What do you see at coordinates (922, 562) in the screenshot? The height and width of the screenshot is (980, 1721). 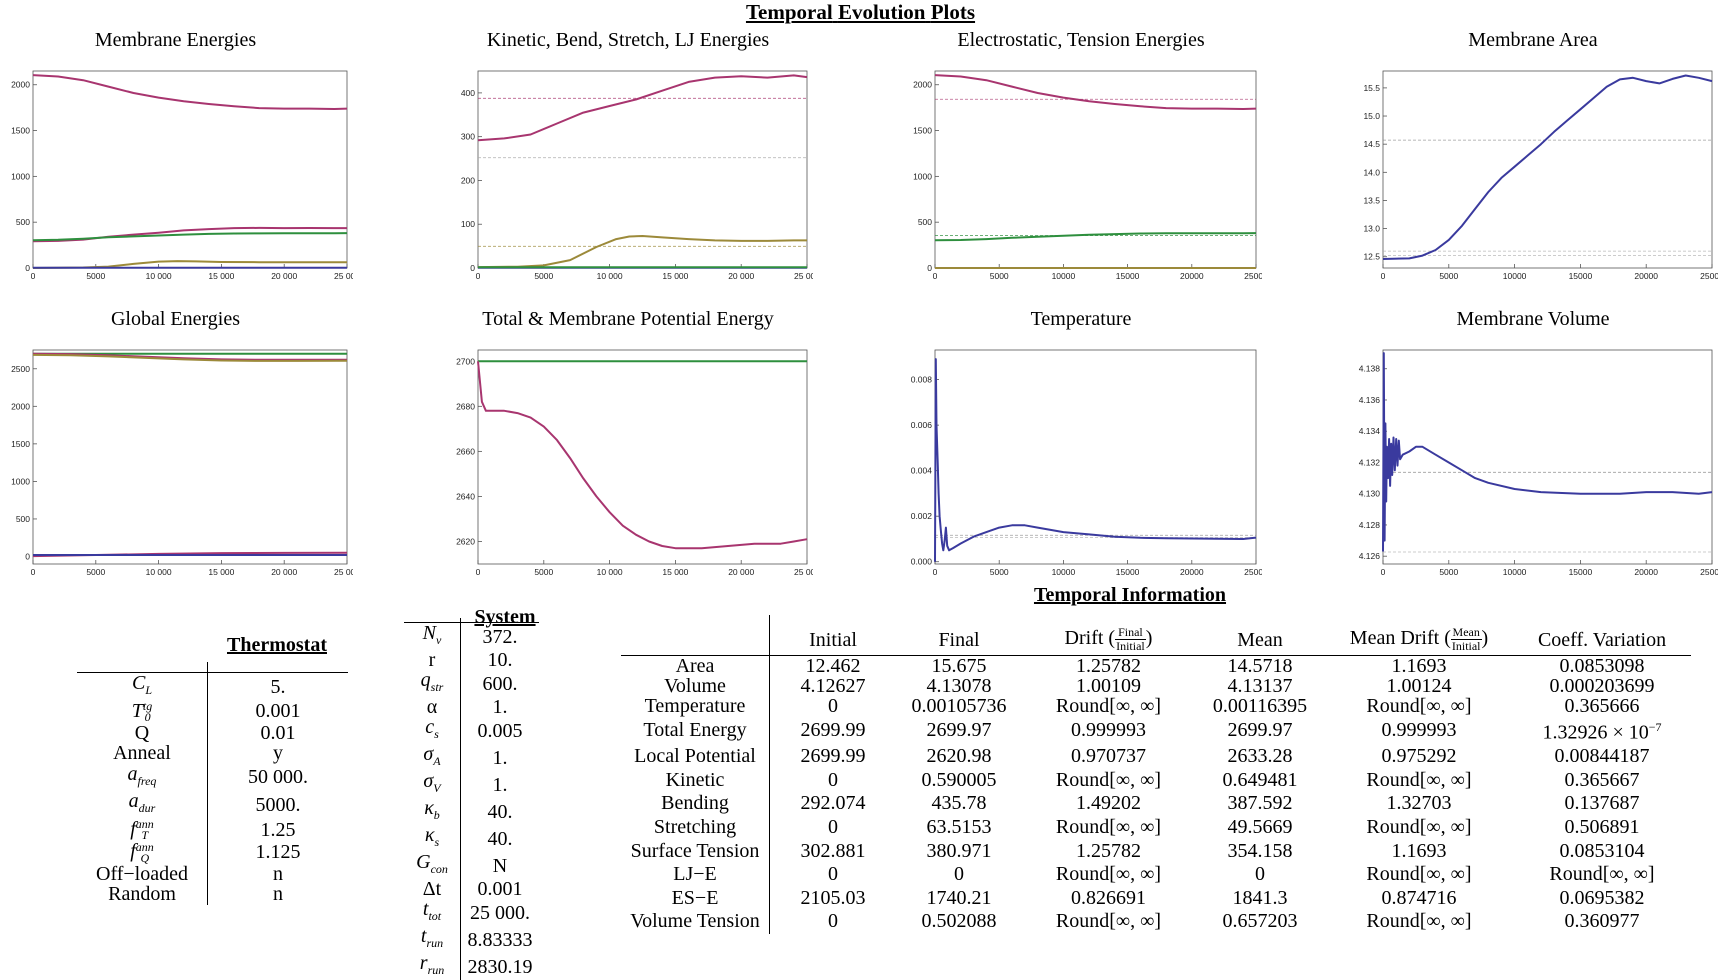 I see `y-tick-label: 0.000` at bounding box center [922, 562].